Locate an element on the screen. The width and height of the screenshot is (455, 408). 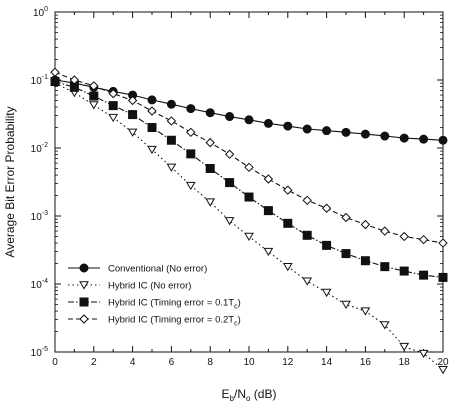
x-axis-title: Eb/No (dB) is located at coordinates (249, 395).